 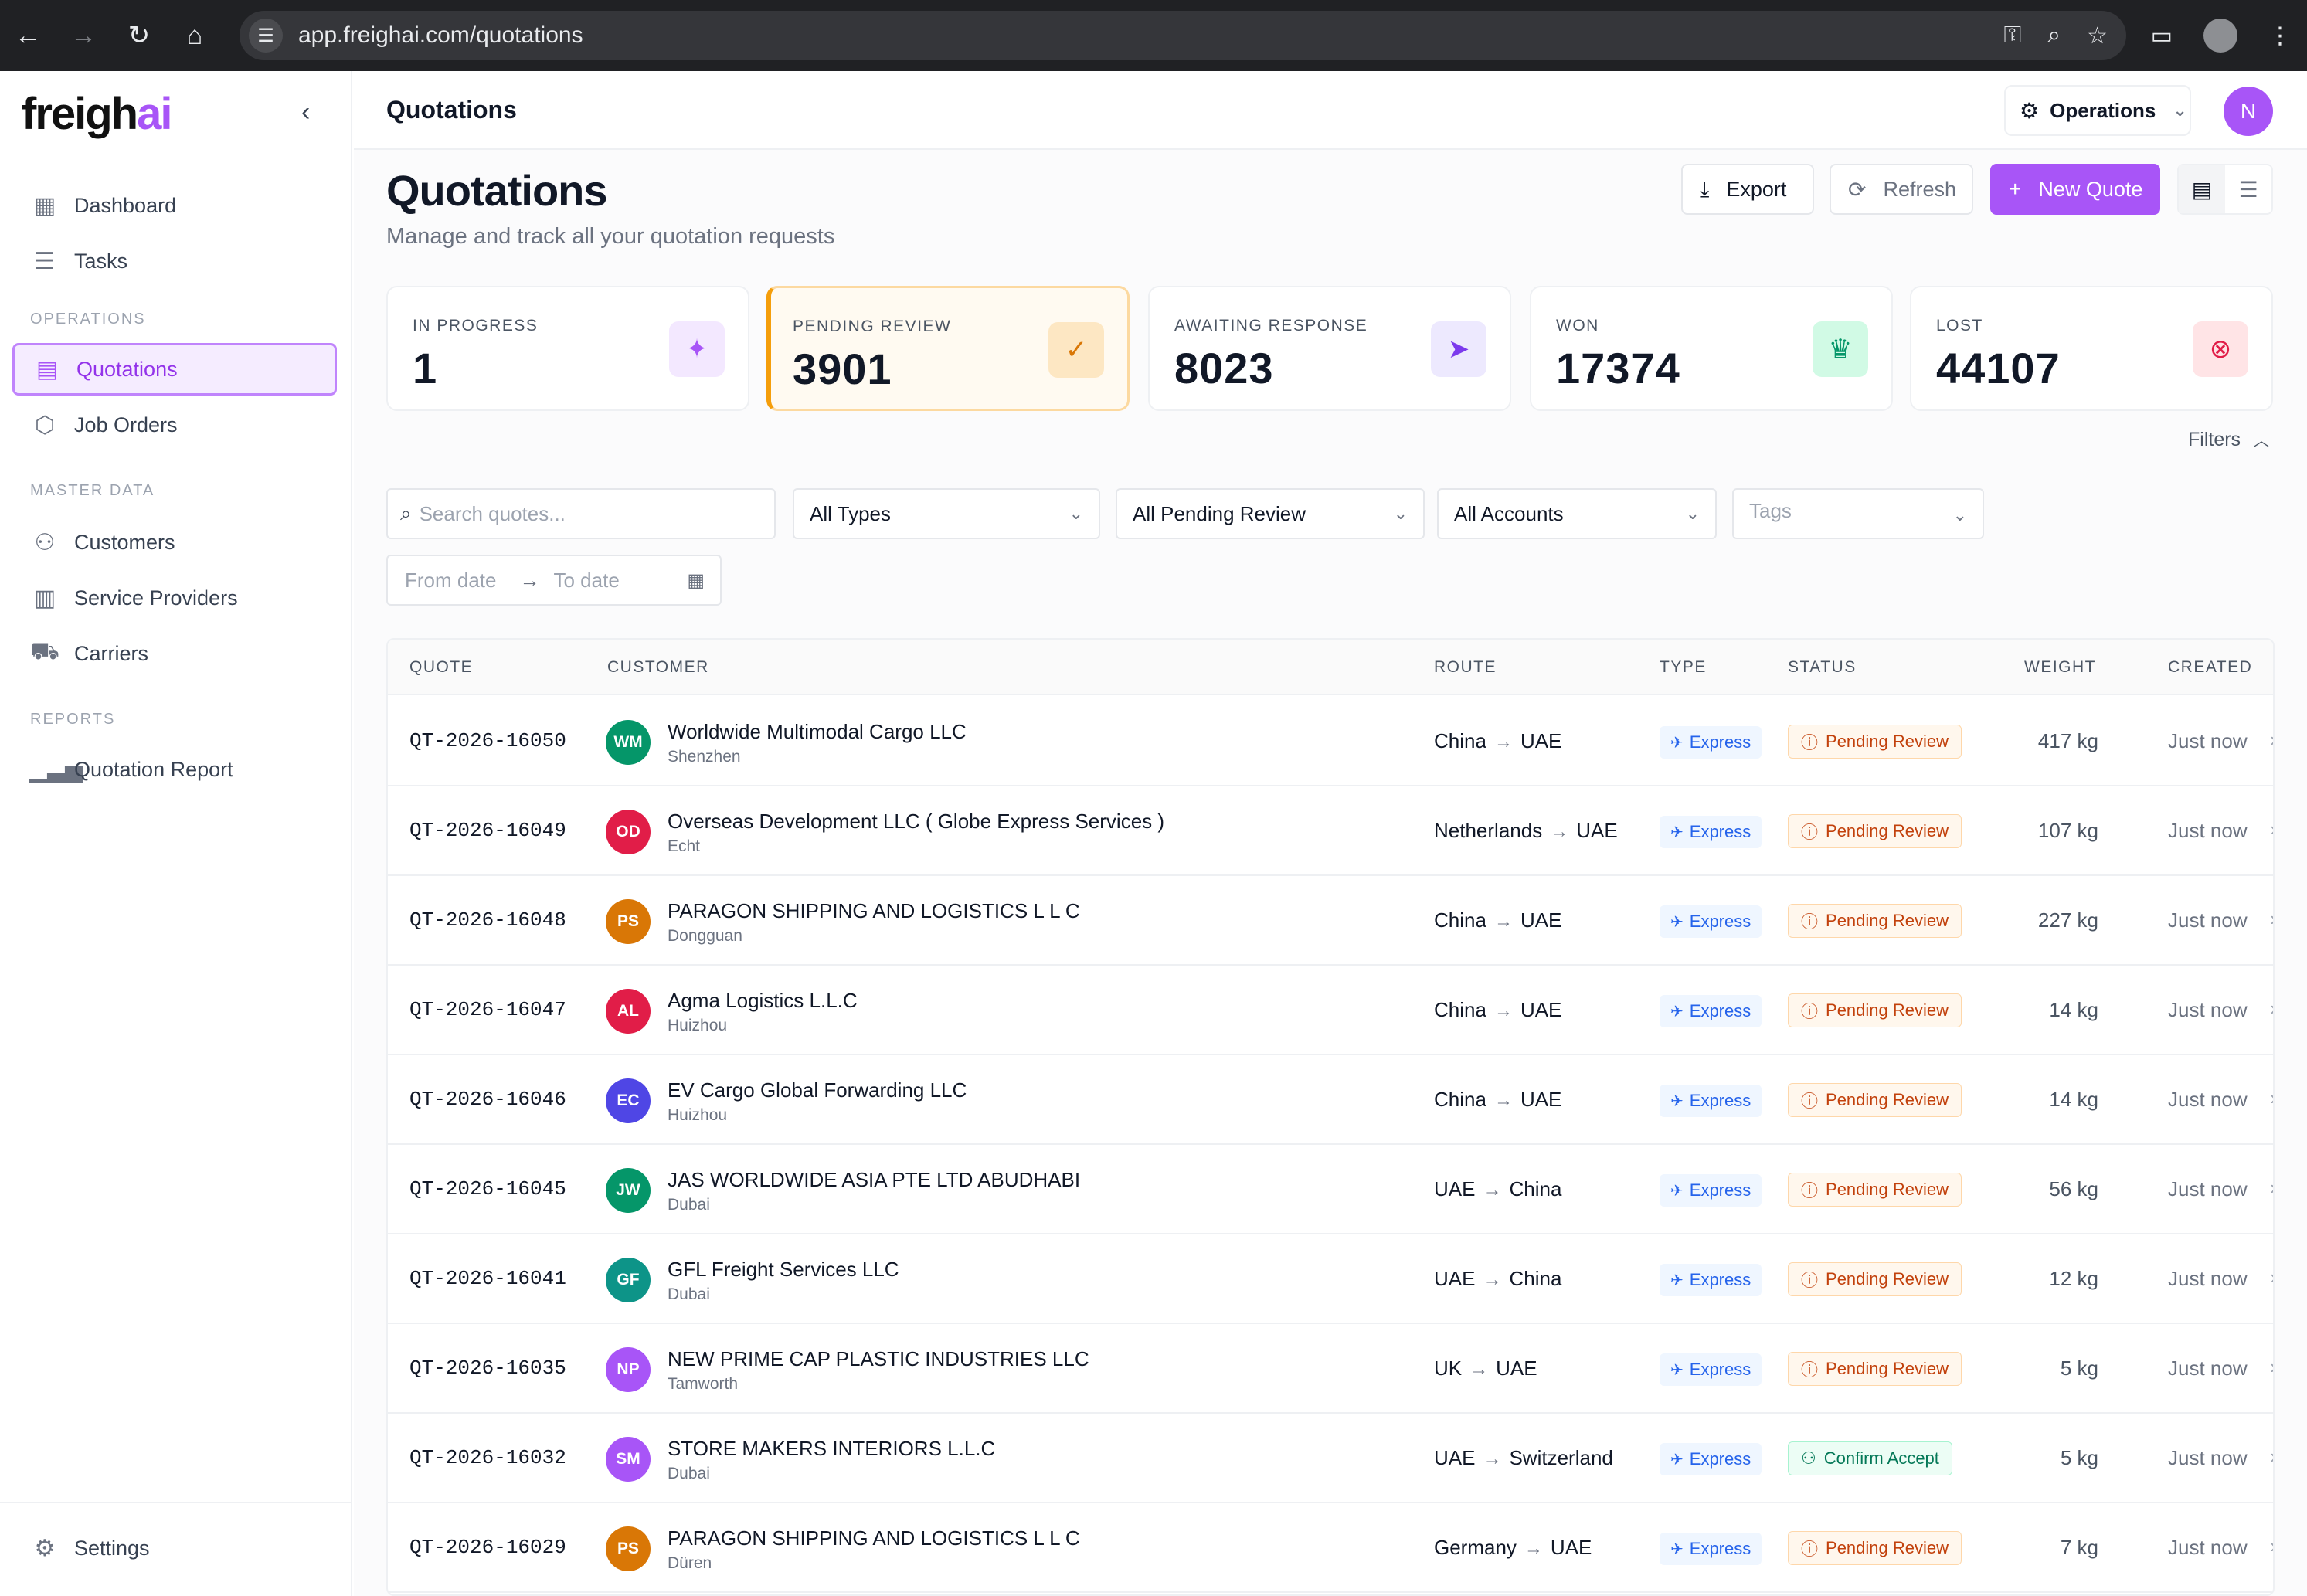 I want to click on stat-card-pending-review: PENDING REVIEW 3901 ✓, so click(x=948, y=348).